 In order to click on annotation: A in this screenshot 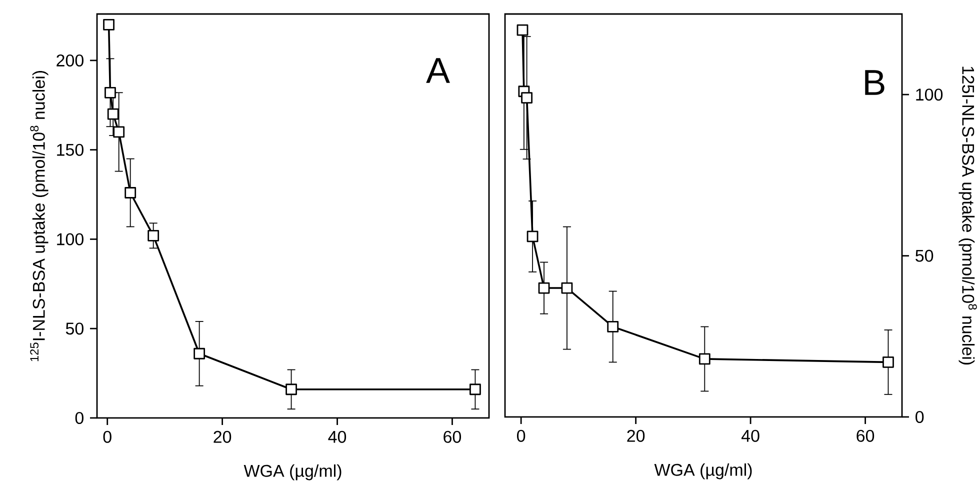, I will do `click(438, 70)`.